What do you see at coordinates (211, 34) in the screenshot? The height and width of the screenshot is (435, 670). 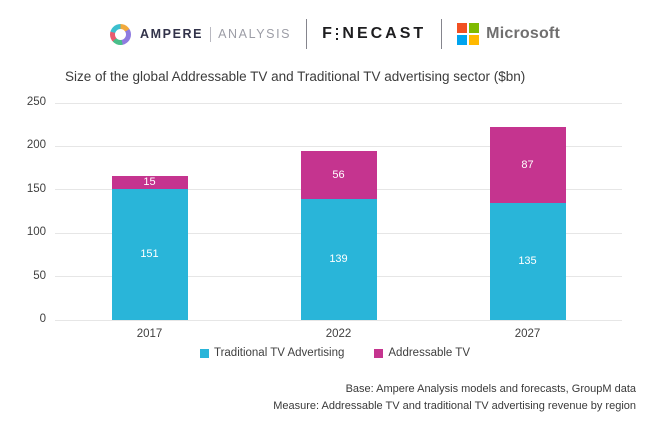 I see `ampere-wordmark-divider` at bounding box center [211, 34].